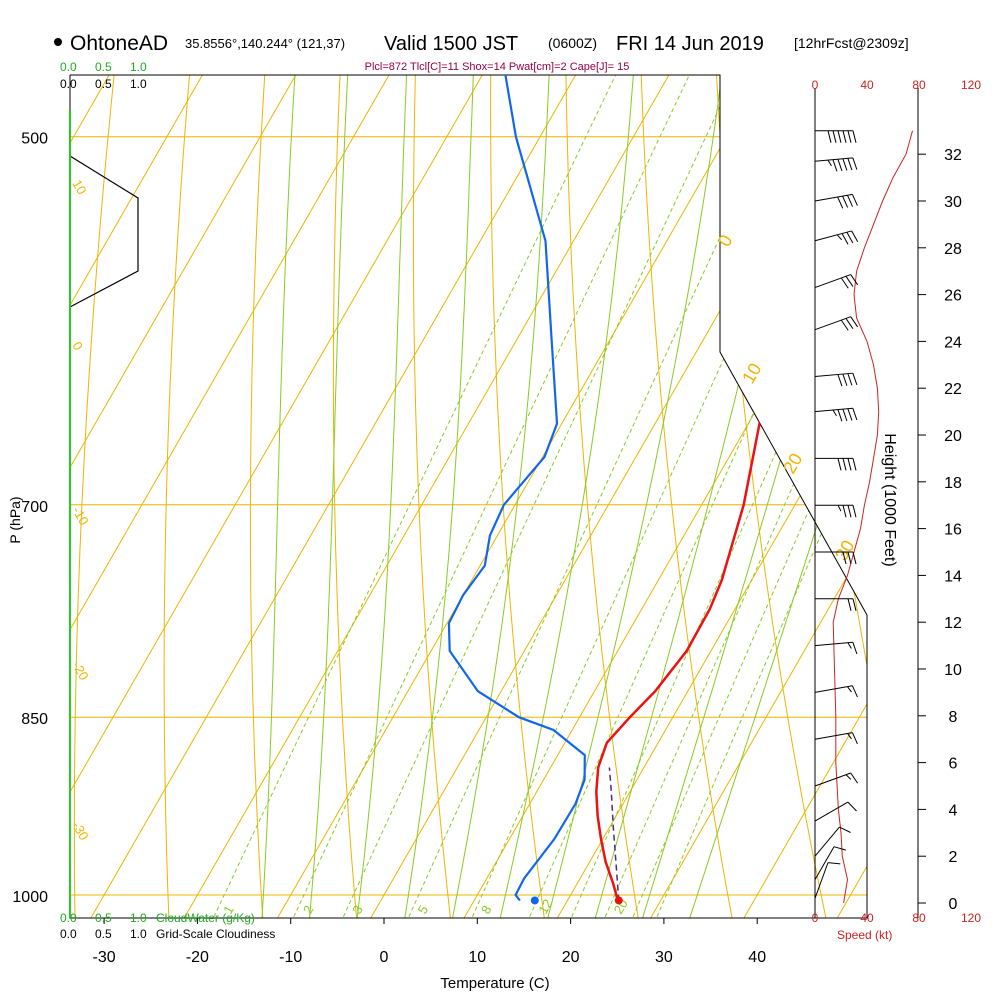 The height and width of the screenshot is (1000, 1000). Describe the element at coordinates (864, 935) in the screenshot. I see `speed-label: Speed (kt)` at that location.